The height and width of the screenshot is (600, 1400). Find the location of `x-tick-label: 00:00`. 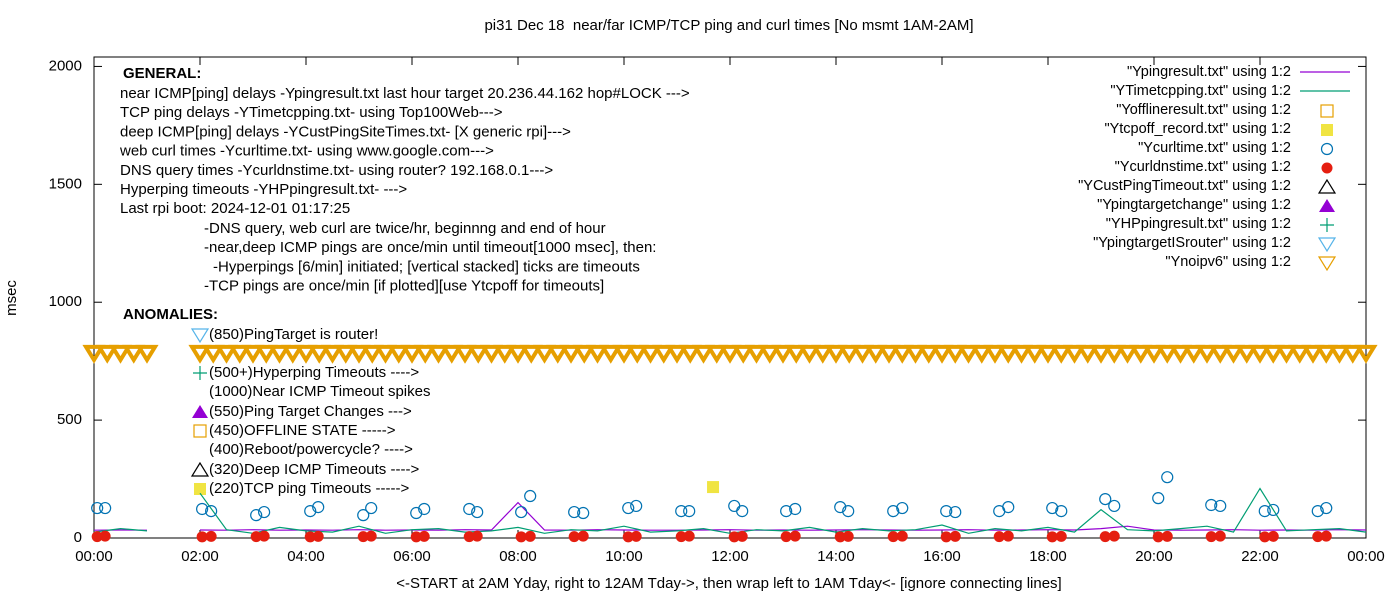

x-tick-label: 00:00 is located at coordinates (1366, 556).